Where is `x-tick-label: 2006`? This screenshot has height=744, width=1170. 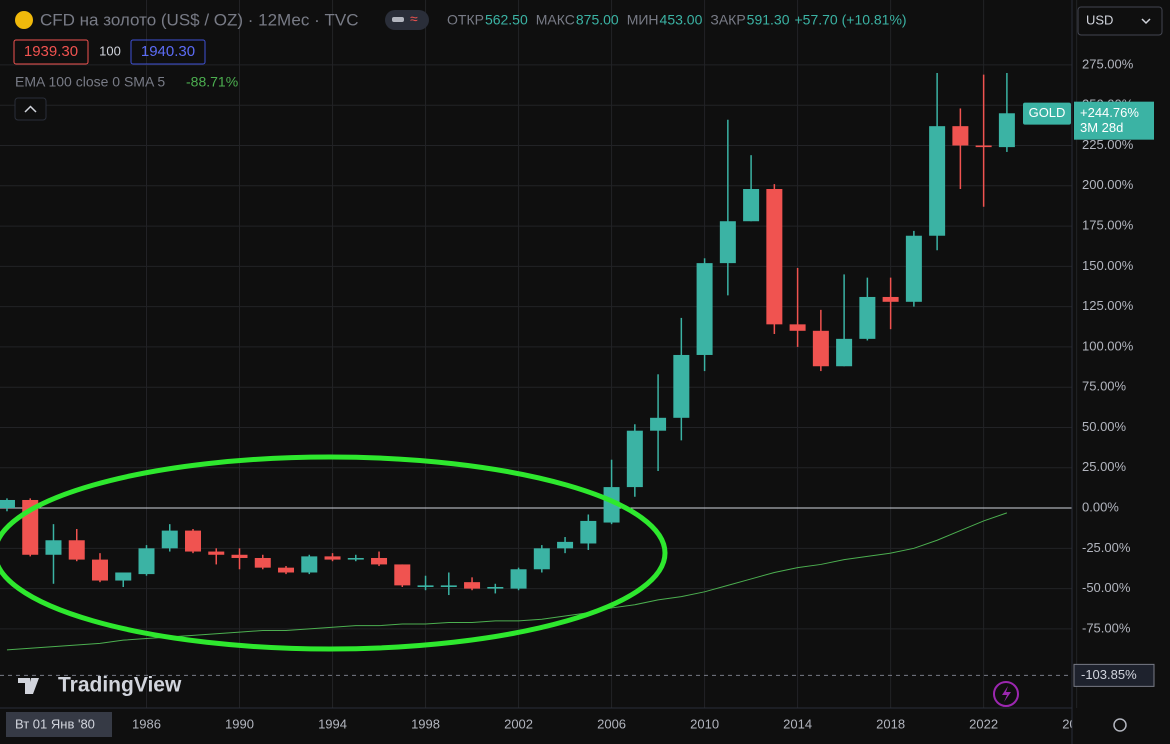
x-tick-label: 2006 is located at coordinates (611, 723).